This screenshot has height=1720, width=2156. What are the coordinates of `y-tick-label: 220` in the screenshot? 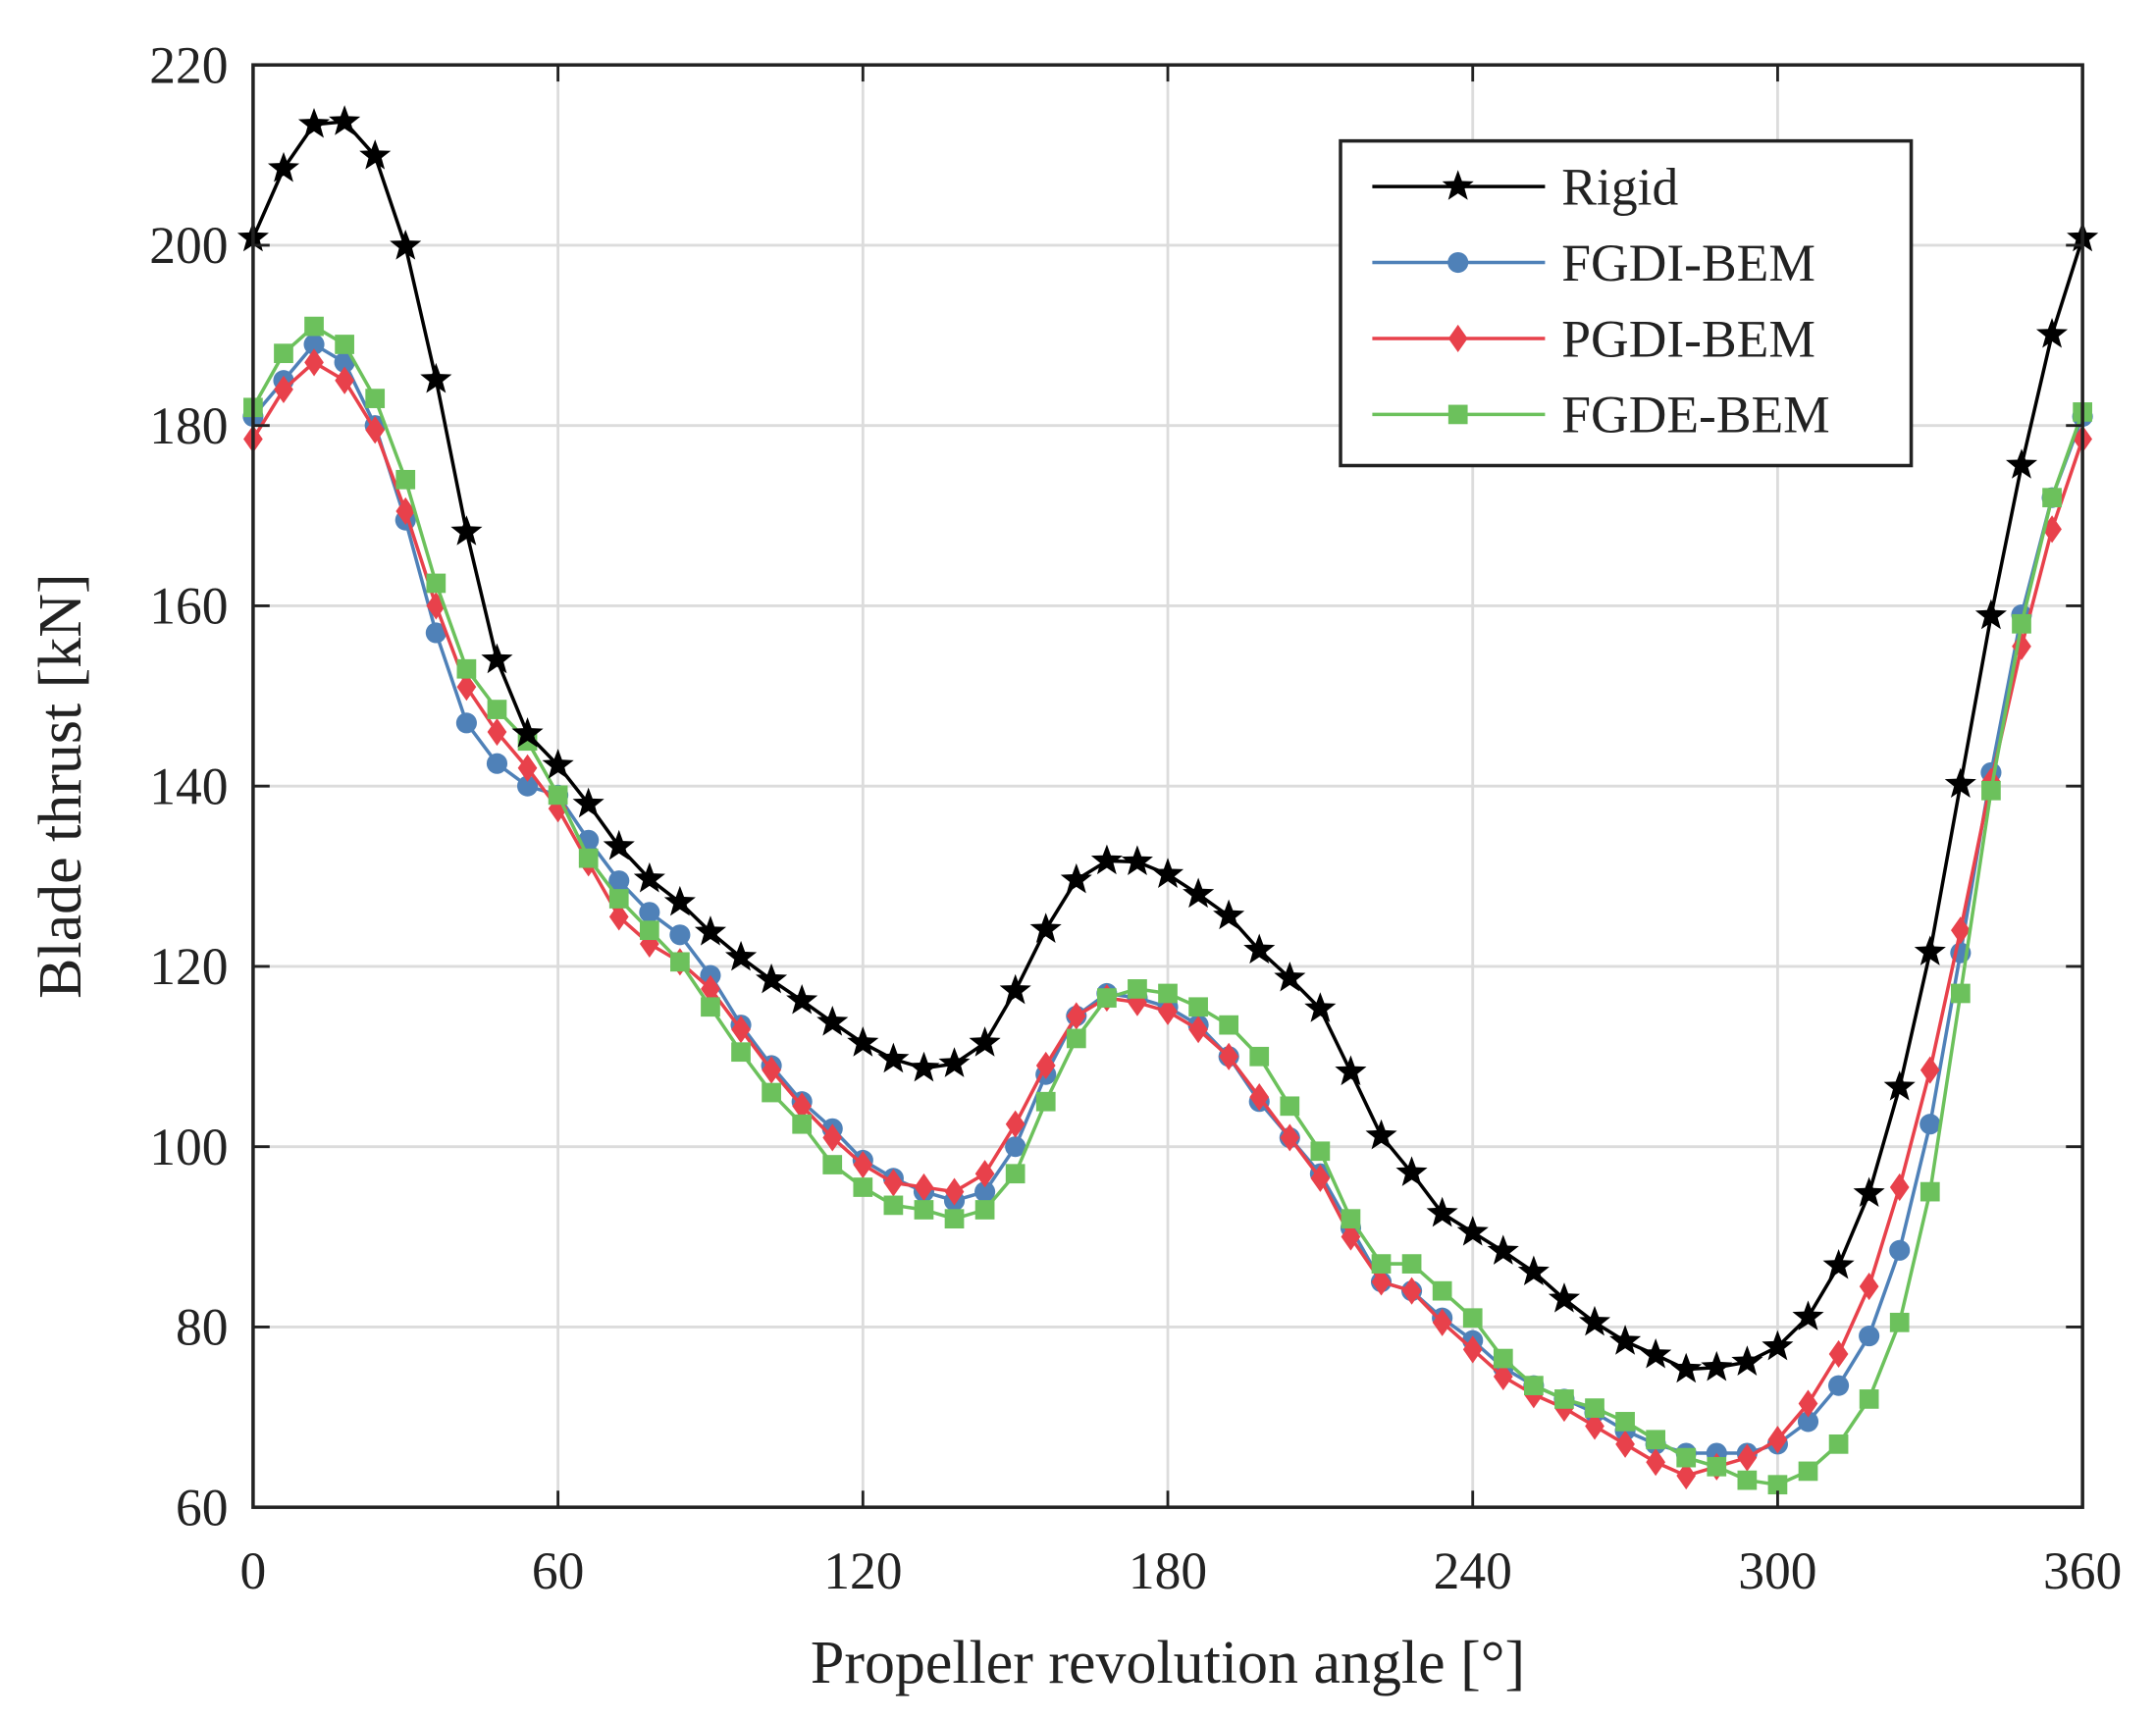 It's located at (188, 64).